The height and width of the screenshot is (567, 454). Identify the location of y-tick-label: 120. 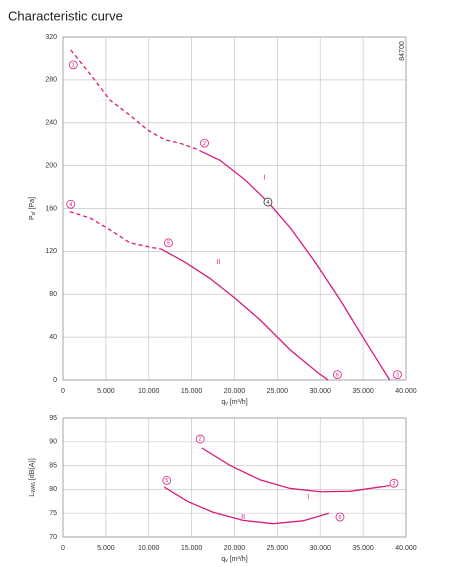
(51, 251).